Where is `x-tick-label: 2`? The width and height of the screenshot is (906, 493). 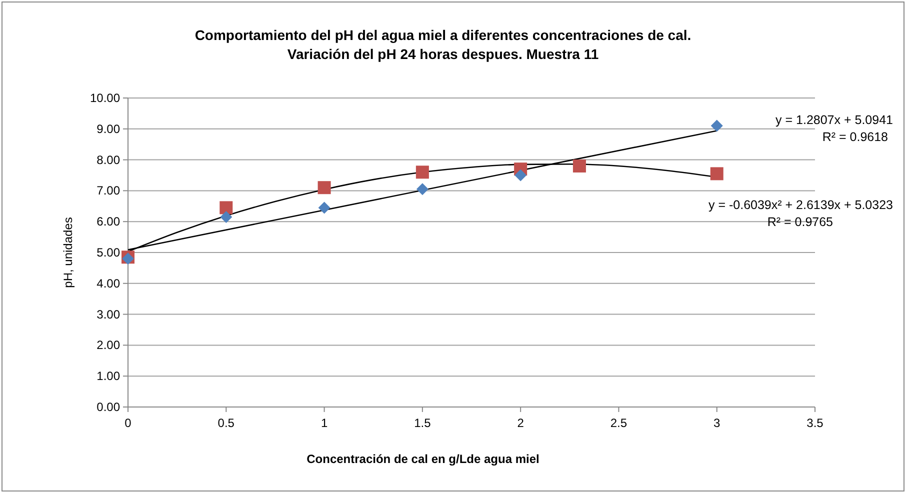 x-tick-label: 2 is located at coordinates (520, 423).